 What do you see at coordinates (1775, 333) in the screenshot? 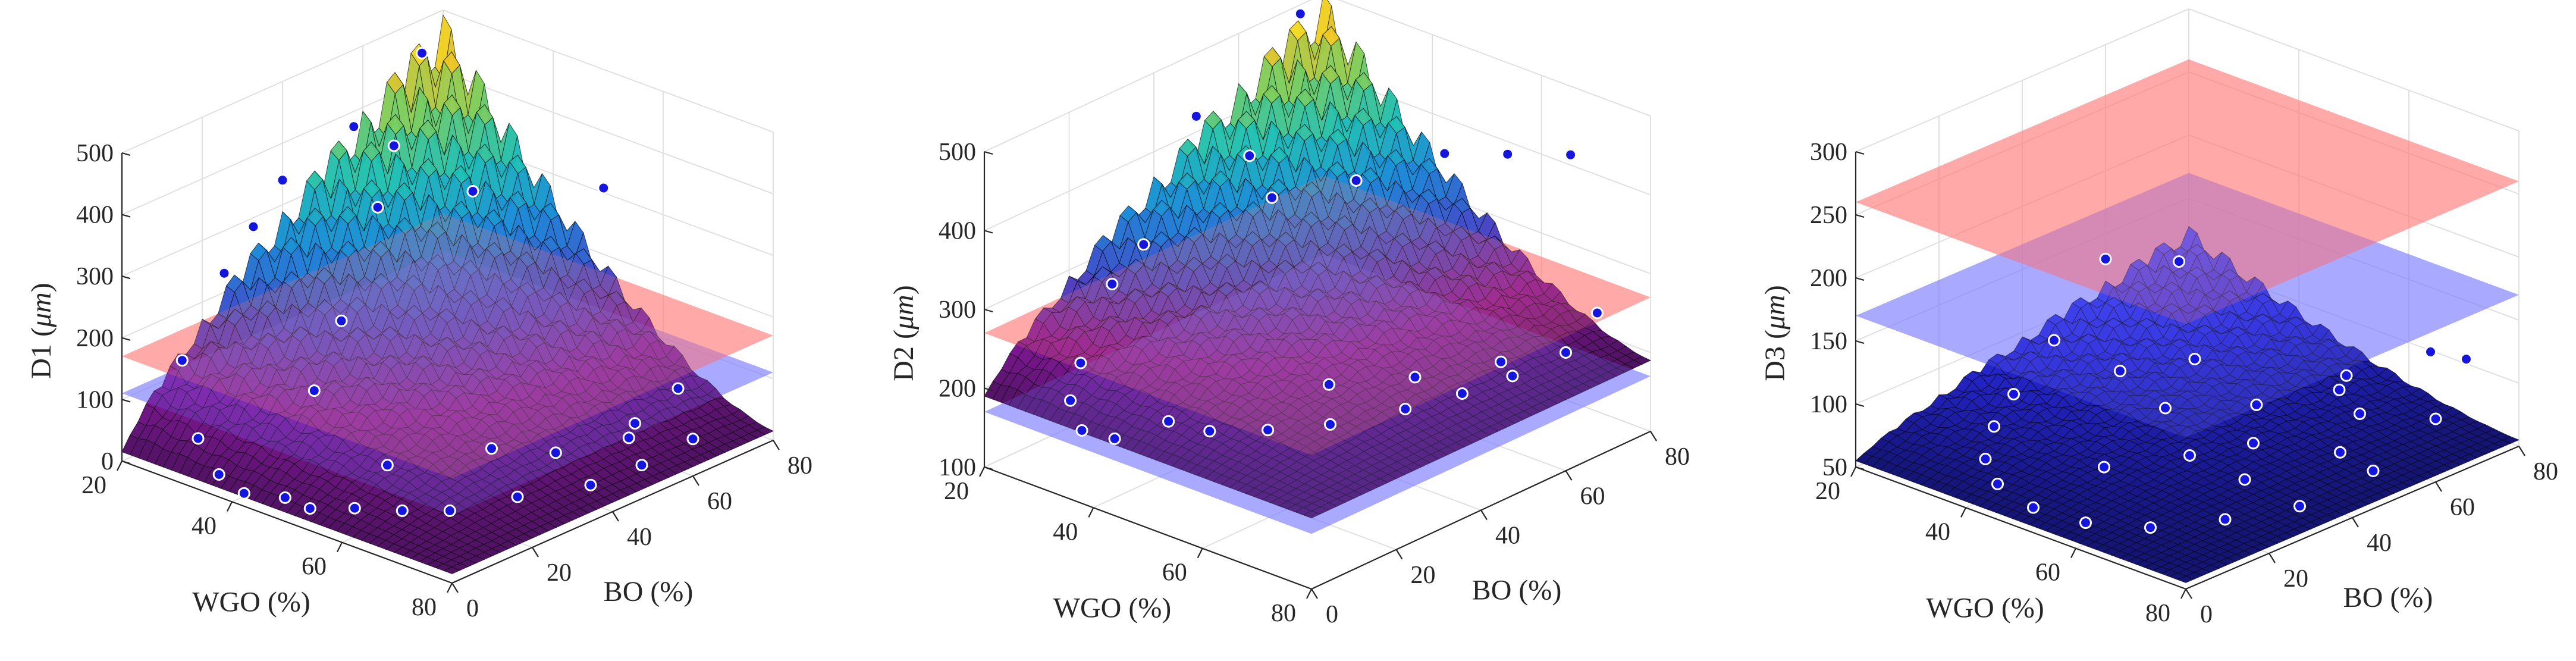
I see `z-axis-label: D3 (μm)` at bounding box center [1775, 333].